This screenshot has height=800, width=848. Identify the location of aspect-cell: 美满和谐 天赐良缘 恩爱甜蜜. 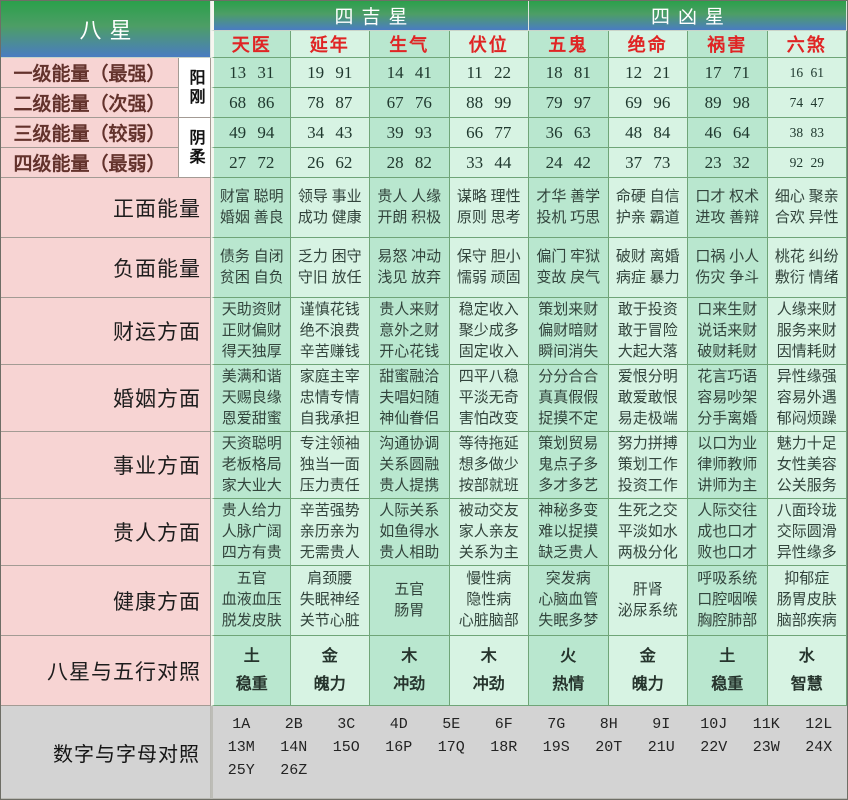
(251, 398).